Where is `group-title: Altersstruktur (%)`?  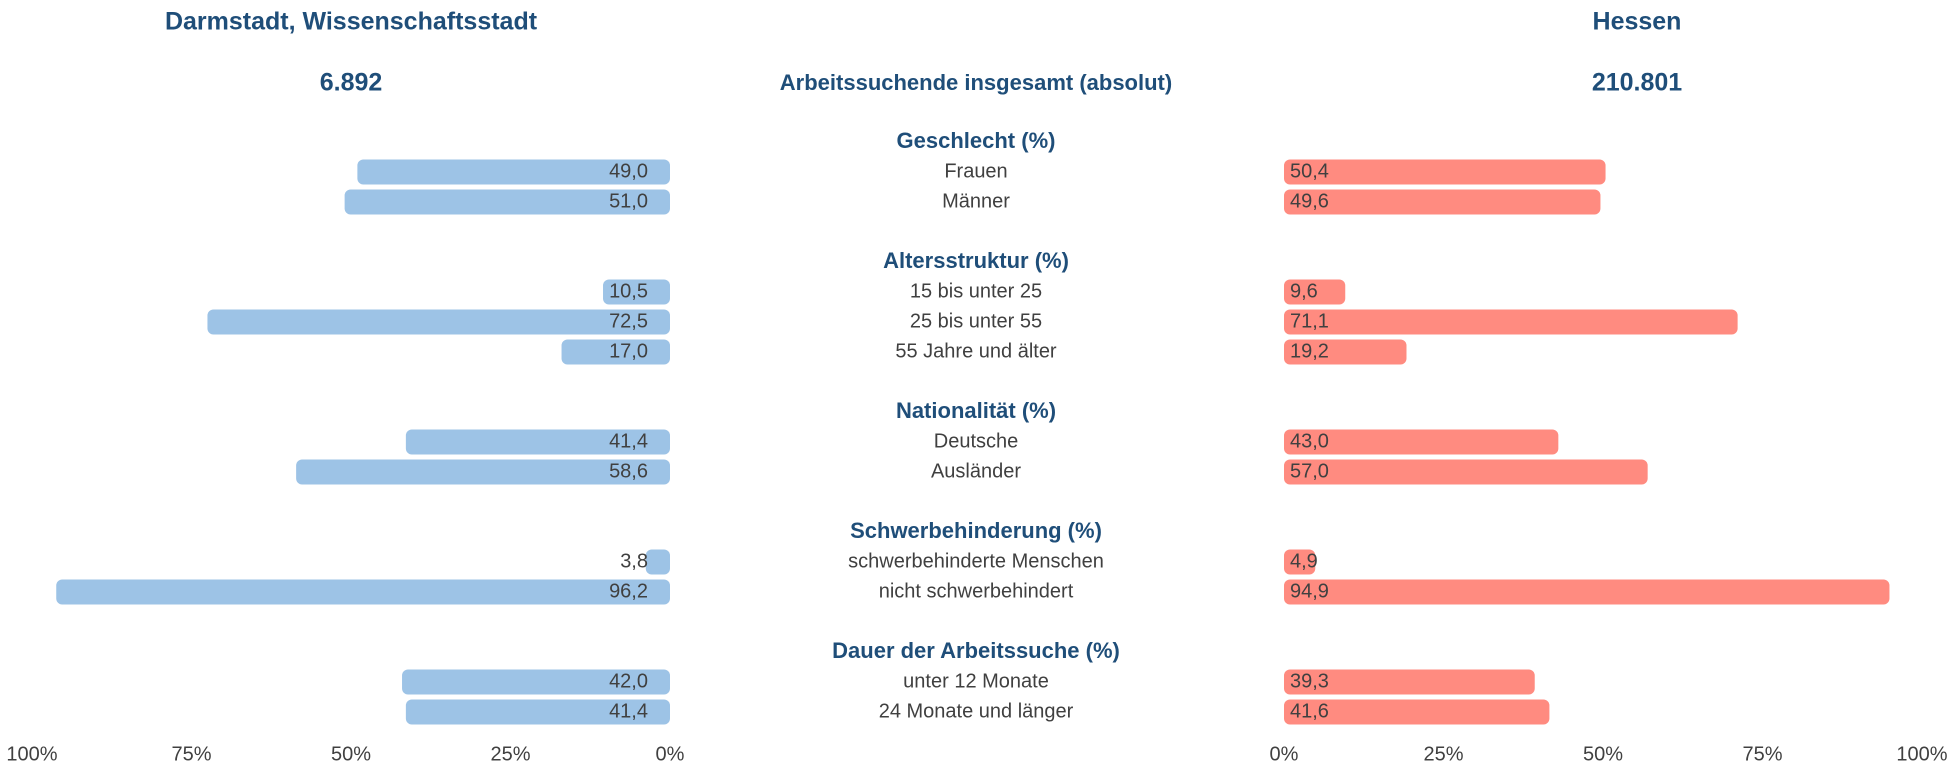
group-title: Altersstruktur (%) is located at coordinates (976, 260).